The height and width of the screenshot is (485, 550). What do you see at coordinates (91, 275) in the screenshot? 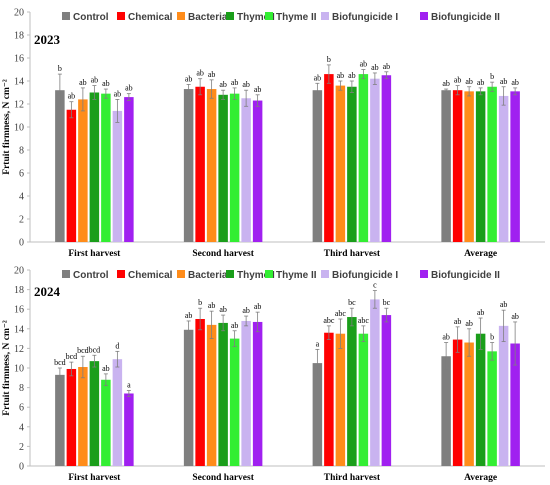
I see `legend-entry: Control` at bounding box center [91, 275].